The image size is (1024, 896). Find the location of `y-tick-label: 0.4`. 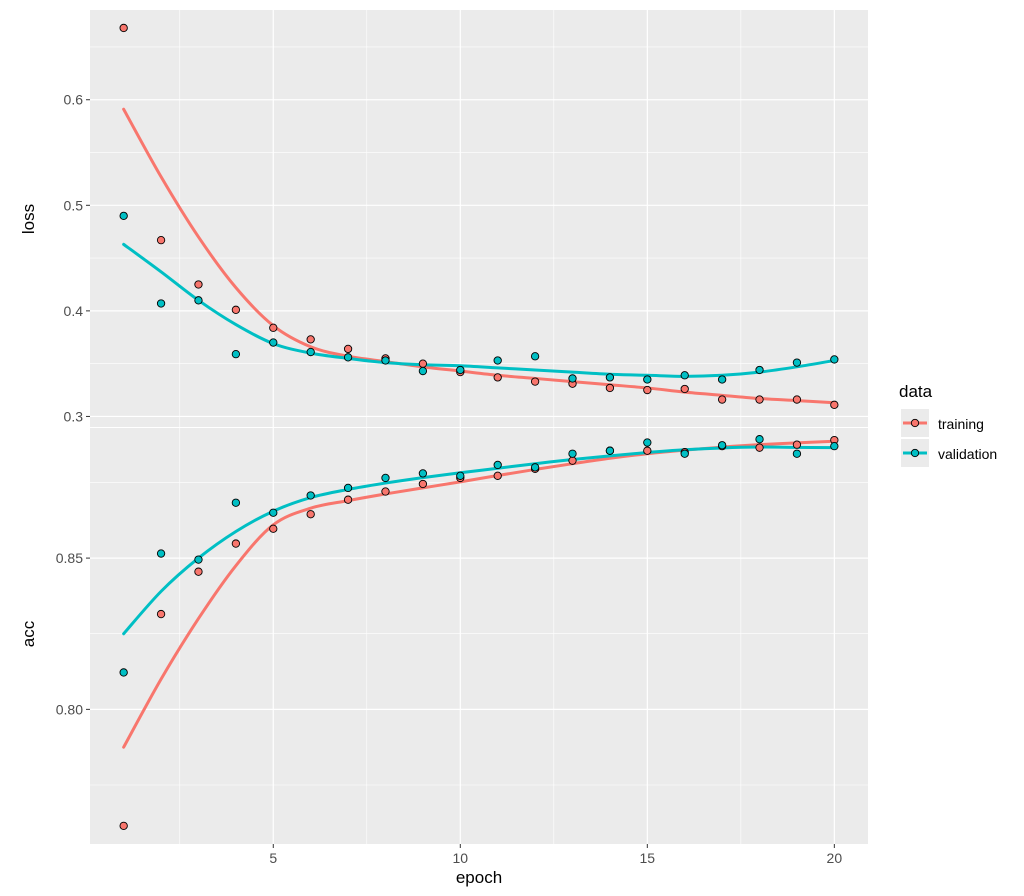

y-tick-label: 0.4 is located at coordinates (74, 311).